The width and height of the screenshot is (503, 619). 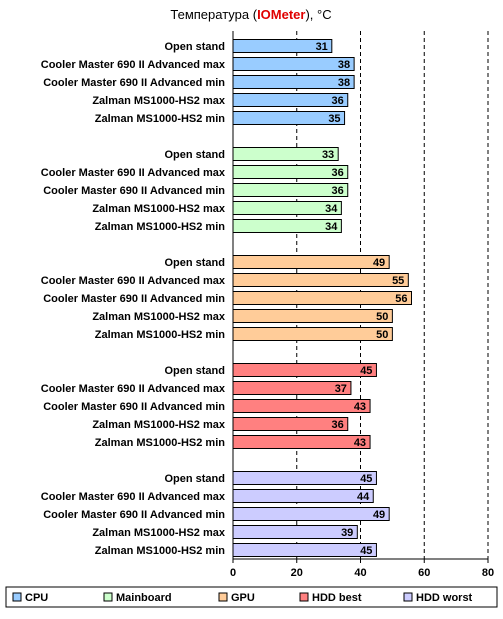 What do you see at coordinates (213, 14) in the screenshot?
I see `chart-title-prefix: Температура (` at bounding box center [213, 14].